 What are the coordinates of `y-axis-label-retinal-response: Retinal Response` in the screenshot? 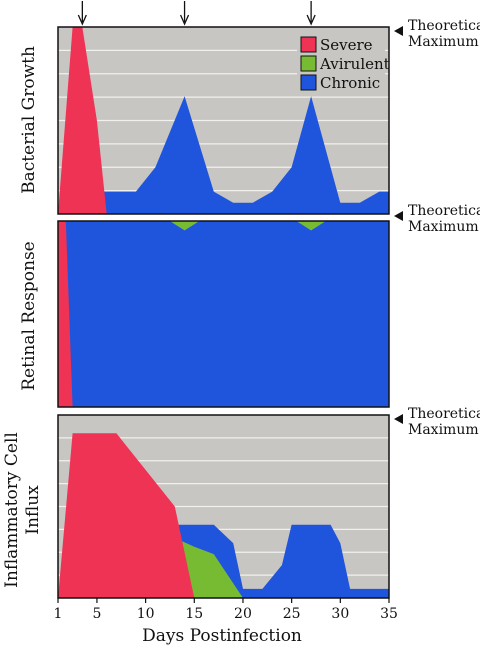 It's located at (29, 316).